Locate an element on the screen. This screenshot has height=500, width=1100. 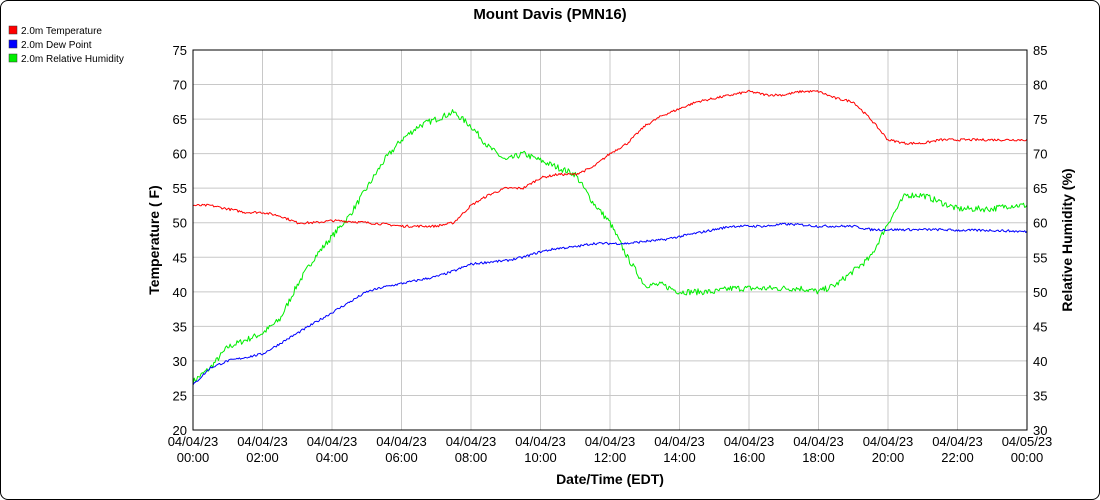
legend-label: 2.0m Relative Humidity is located at coordinates (72, 59).